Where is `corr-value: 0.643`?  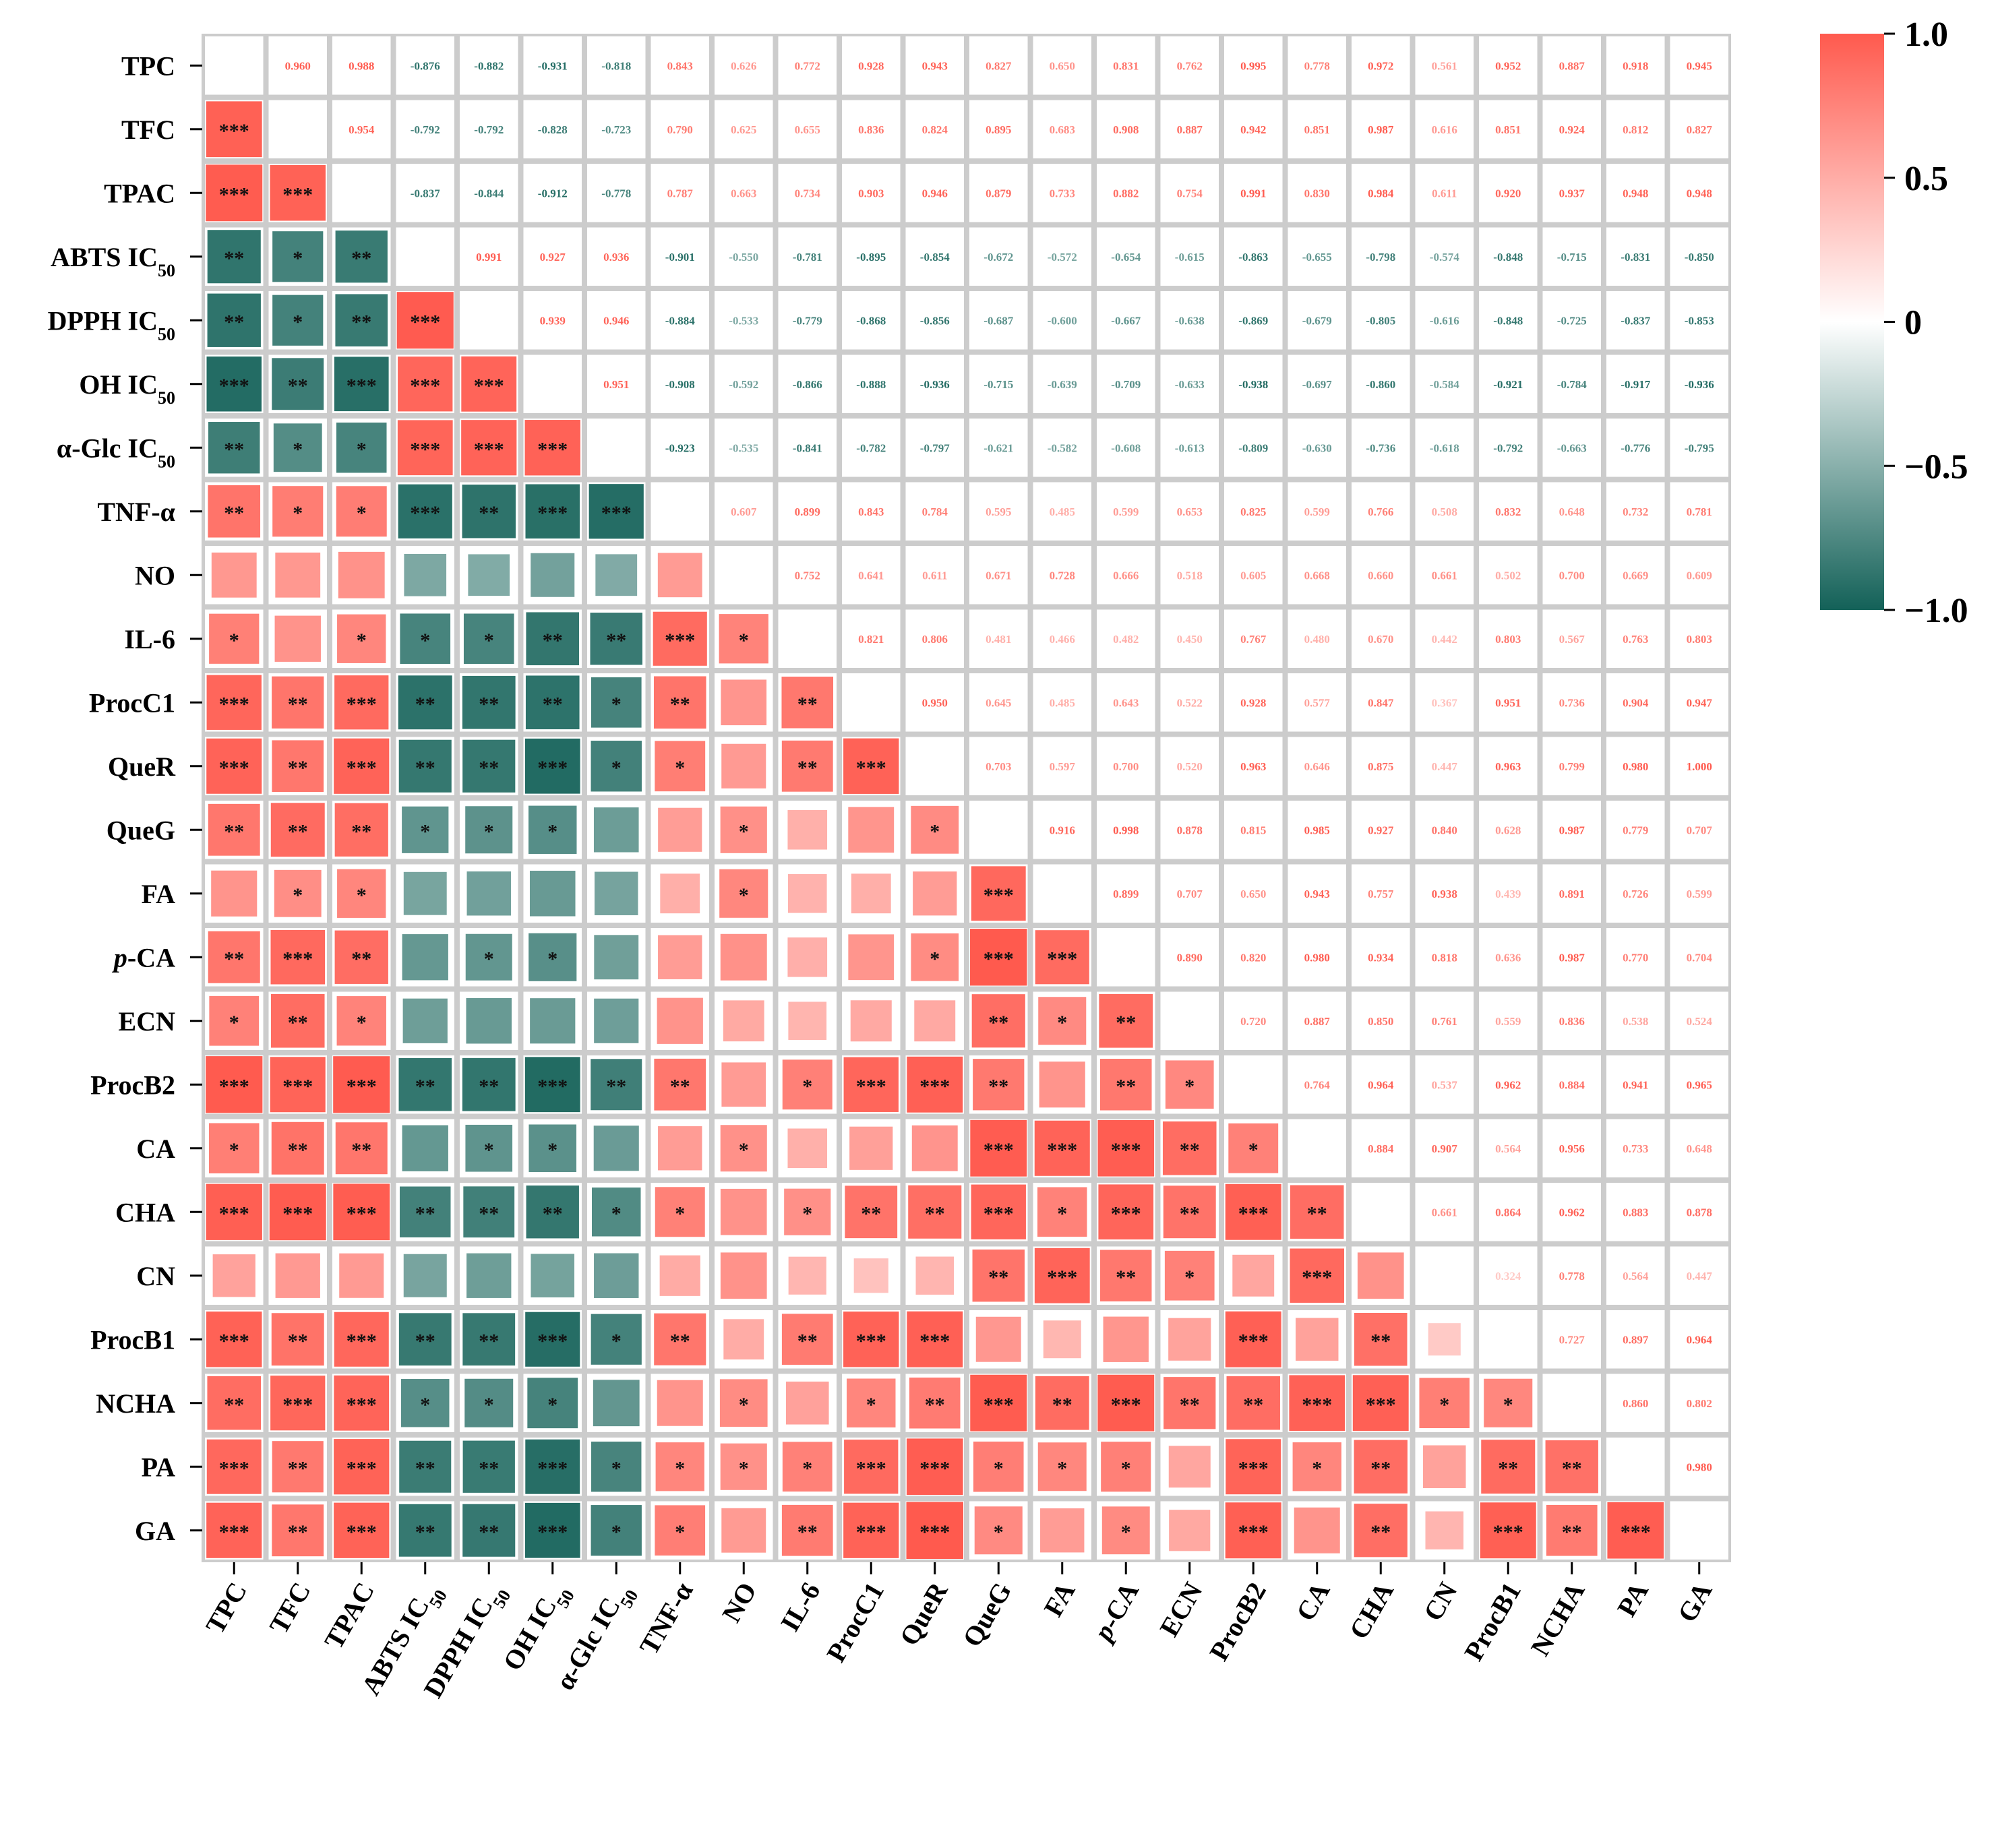 corr-value: 0.643 is located at coordinates (1126, 703).